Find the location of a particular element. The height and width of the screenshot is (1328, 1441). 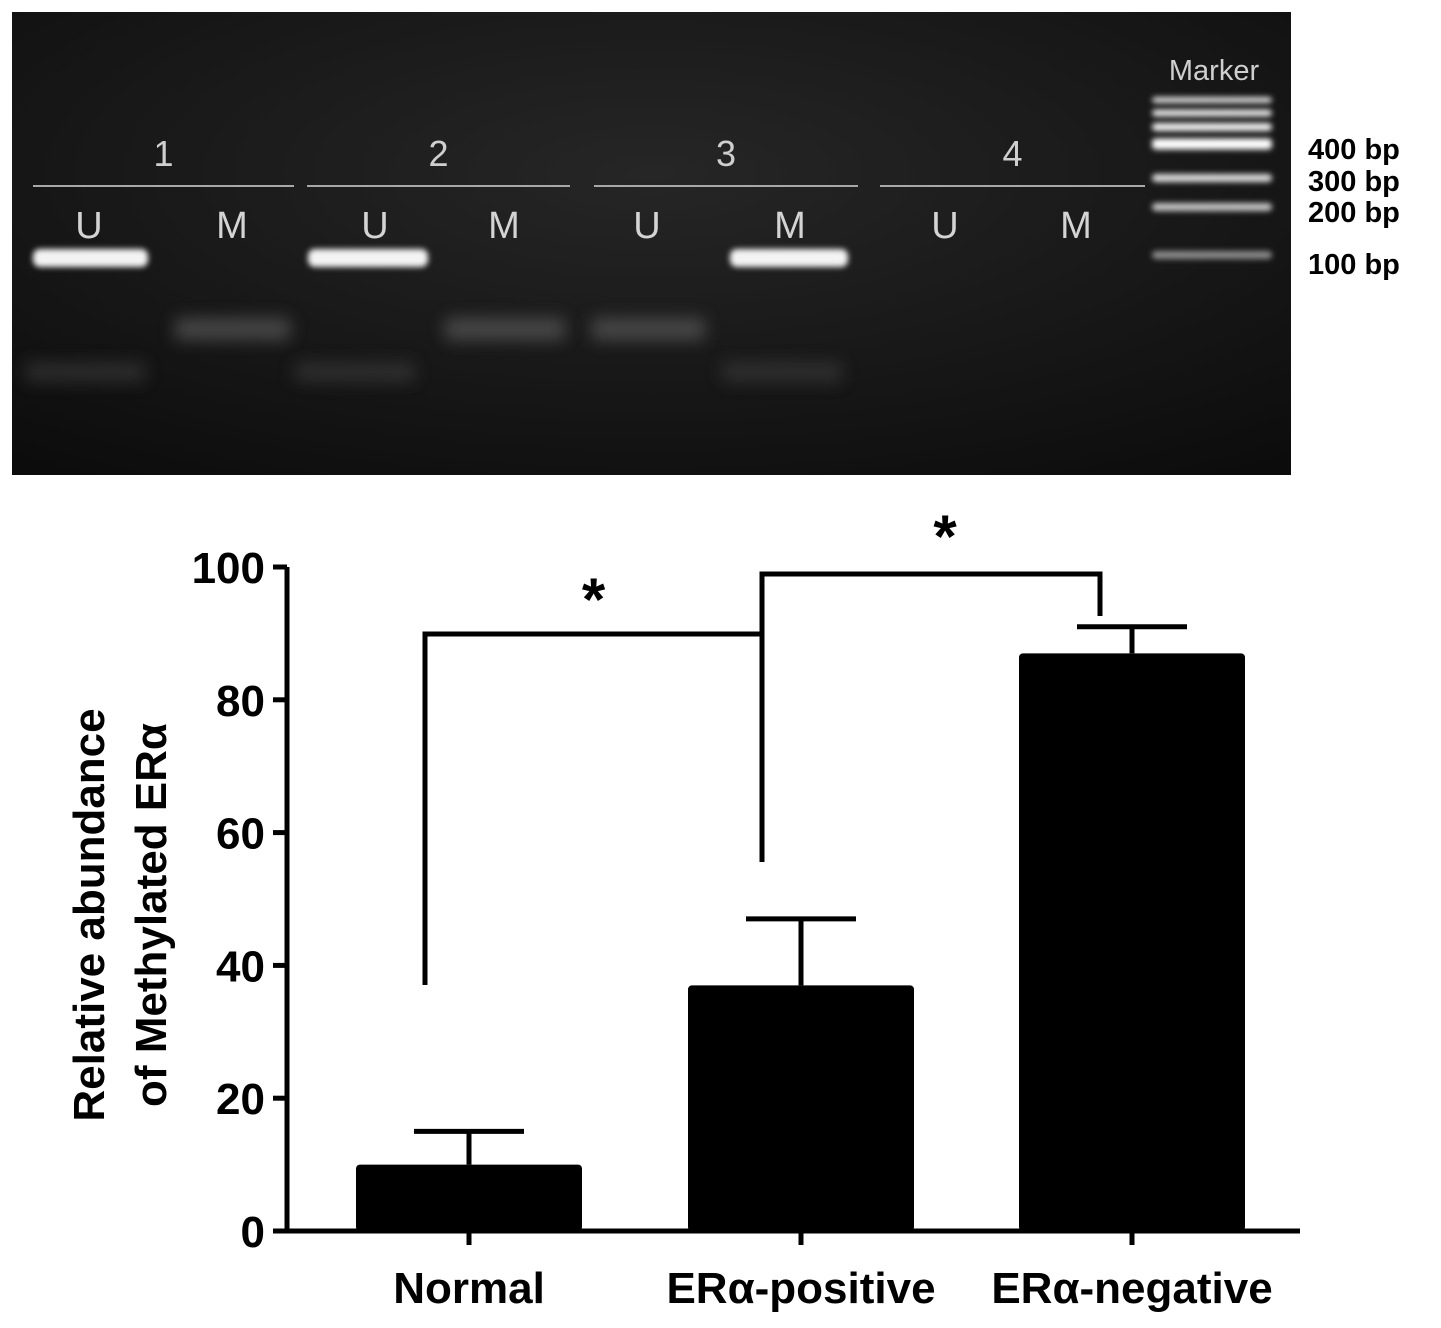

size-label: 400 bp is located at coordinates (1354, 150).